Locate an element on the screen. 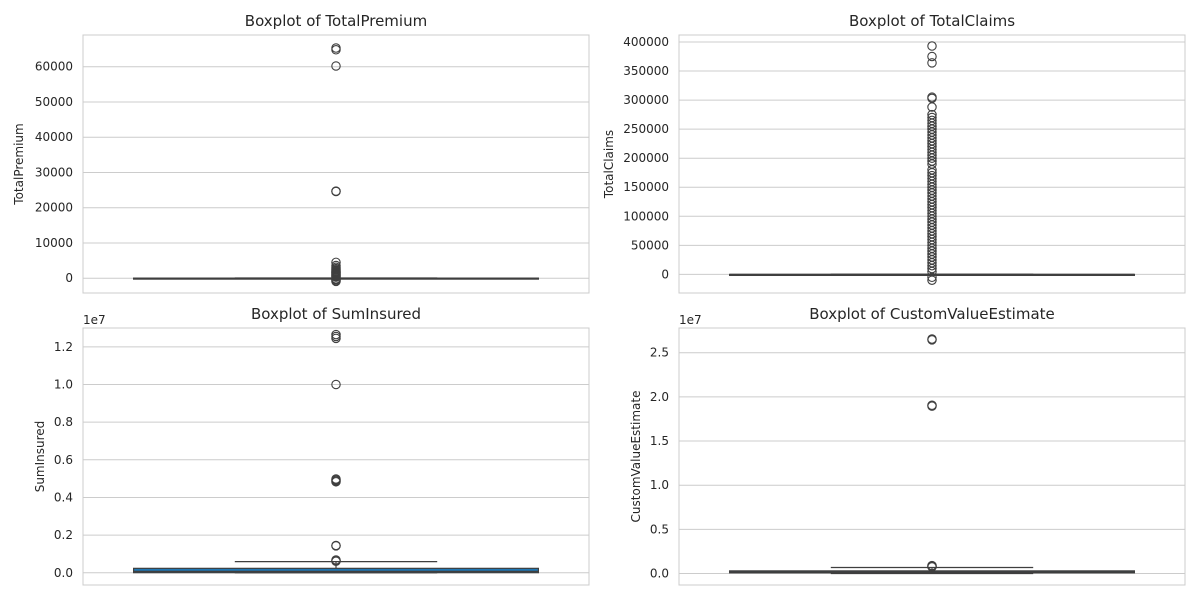 The image size is (1200, 600). y-axis-label: TotalPremium is located at coordinates (19, 164).